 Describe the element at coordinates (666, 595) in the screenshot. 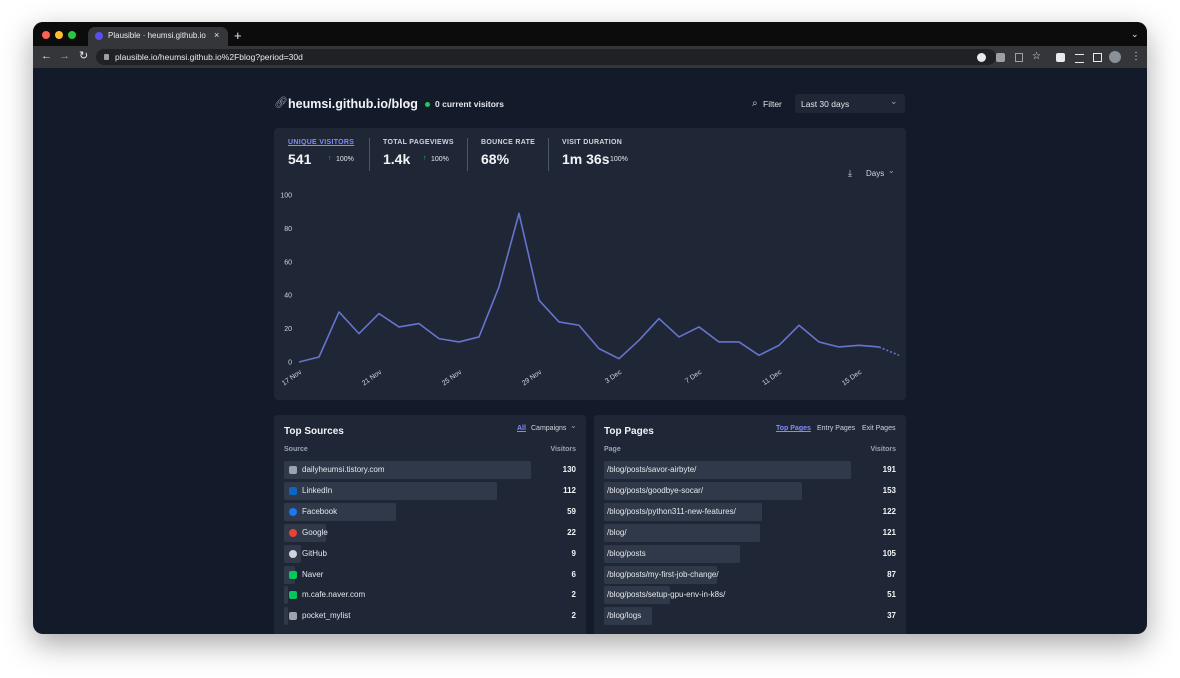

I see `row-label: /blog/posts/setup-gpu-env-in-k8s/` at that location.